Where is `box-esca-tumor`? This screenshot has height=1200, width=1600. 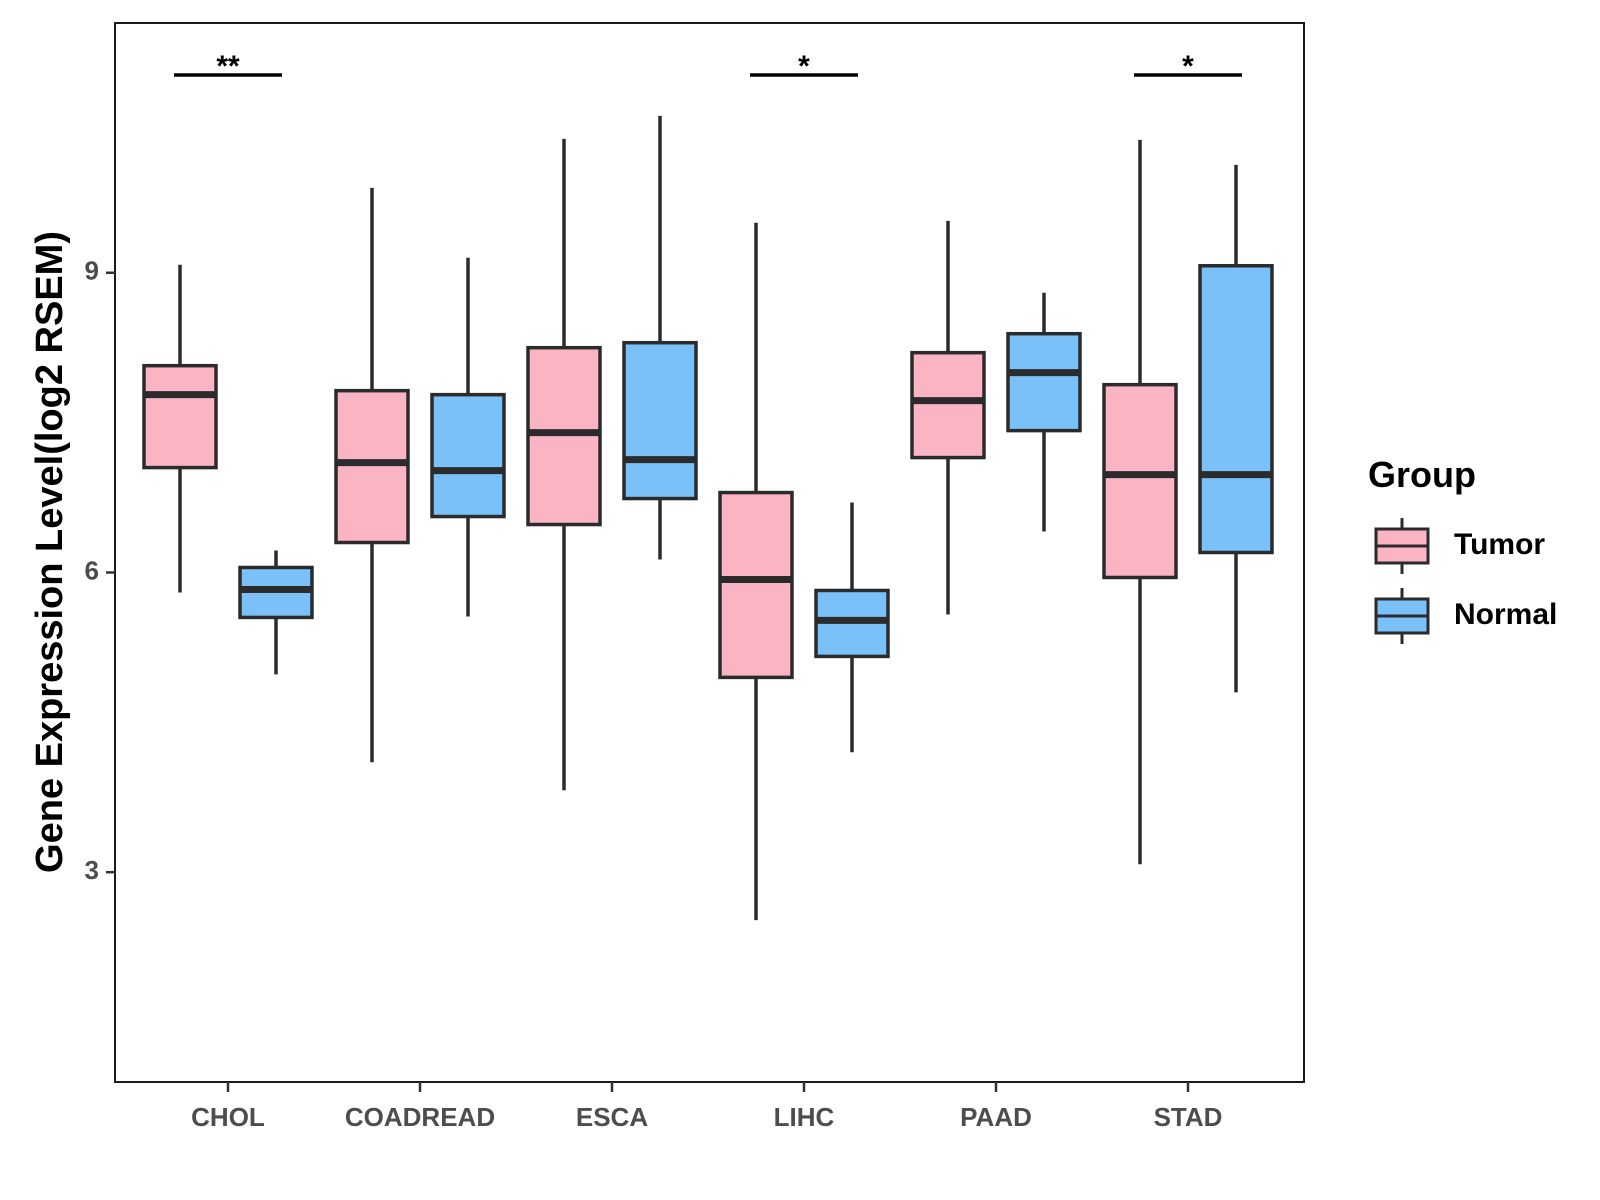
box-esca-tumor is located at coordinates (564, 464).